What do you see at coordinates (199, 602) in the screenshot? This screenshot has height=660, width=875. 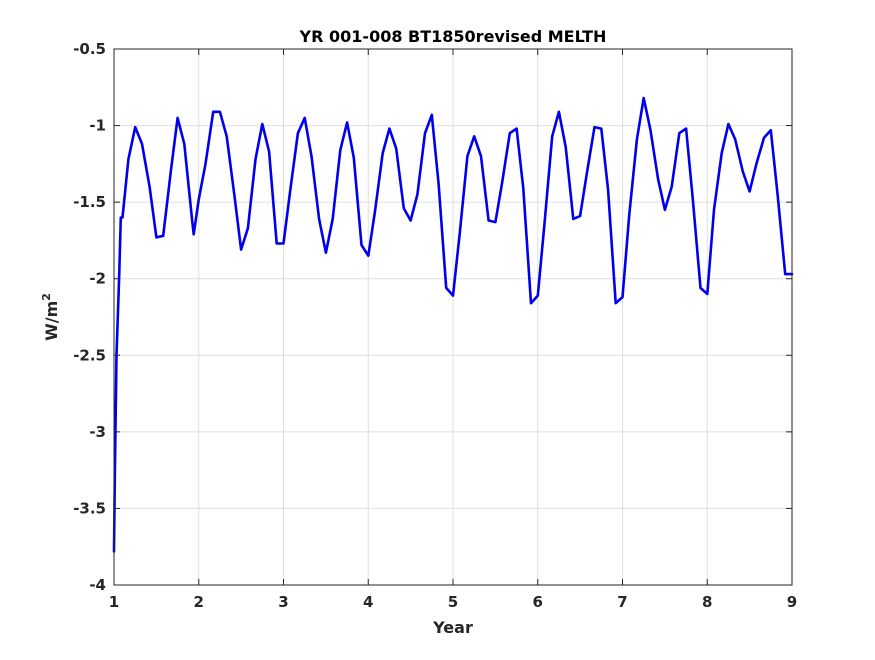 I see `x-tick-label: 2` at bounding box center [199, 602].